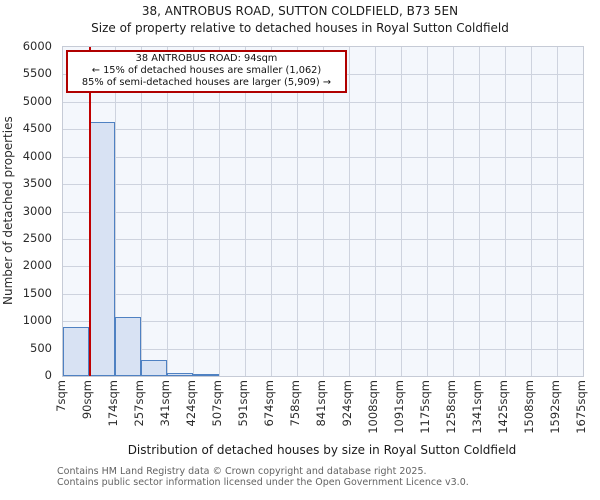  I want to click on x-tick-1675sqm: 1675sqm, so click(581, 407).